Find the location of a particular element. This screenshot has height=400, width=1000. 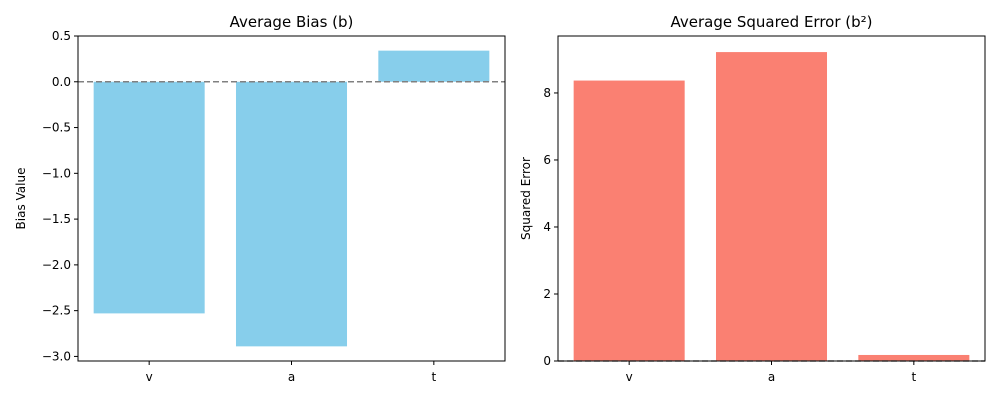

y-tick-label: 0 is located at coordinates (547, 361).